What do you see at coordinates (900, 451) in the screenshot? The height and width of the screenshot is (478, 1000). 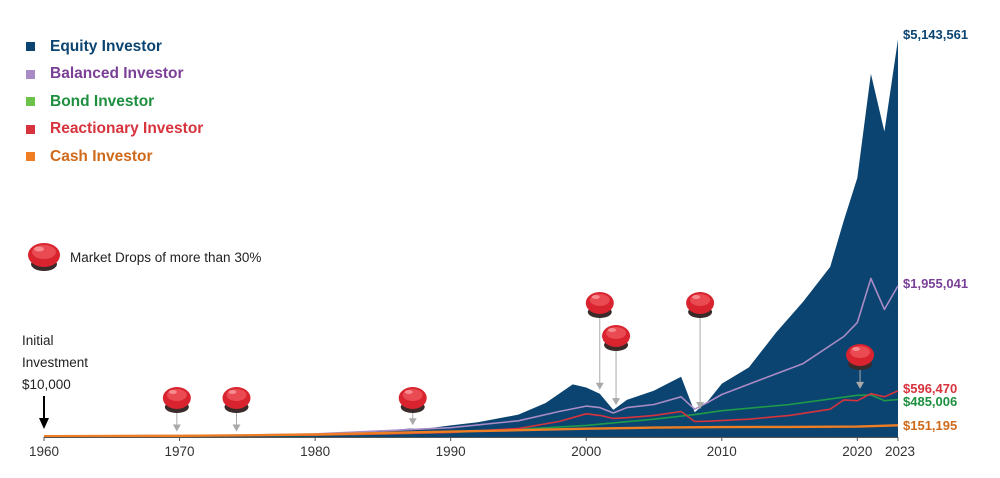 I see `x-tick-label: 2023` at bounding box center [900, 451].